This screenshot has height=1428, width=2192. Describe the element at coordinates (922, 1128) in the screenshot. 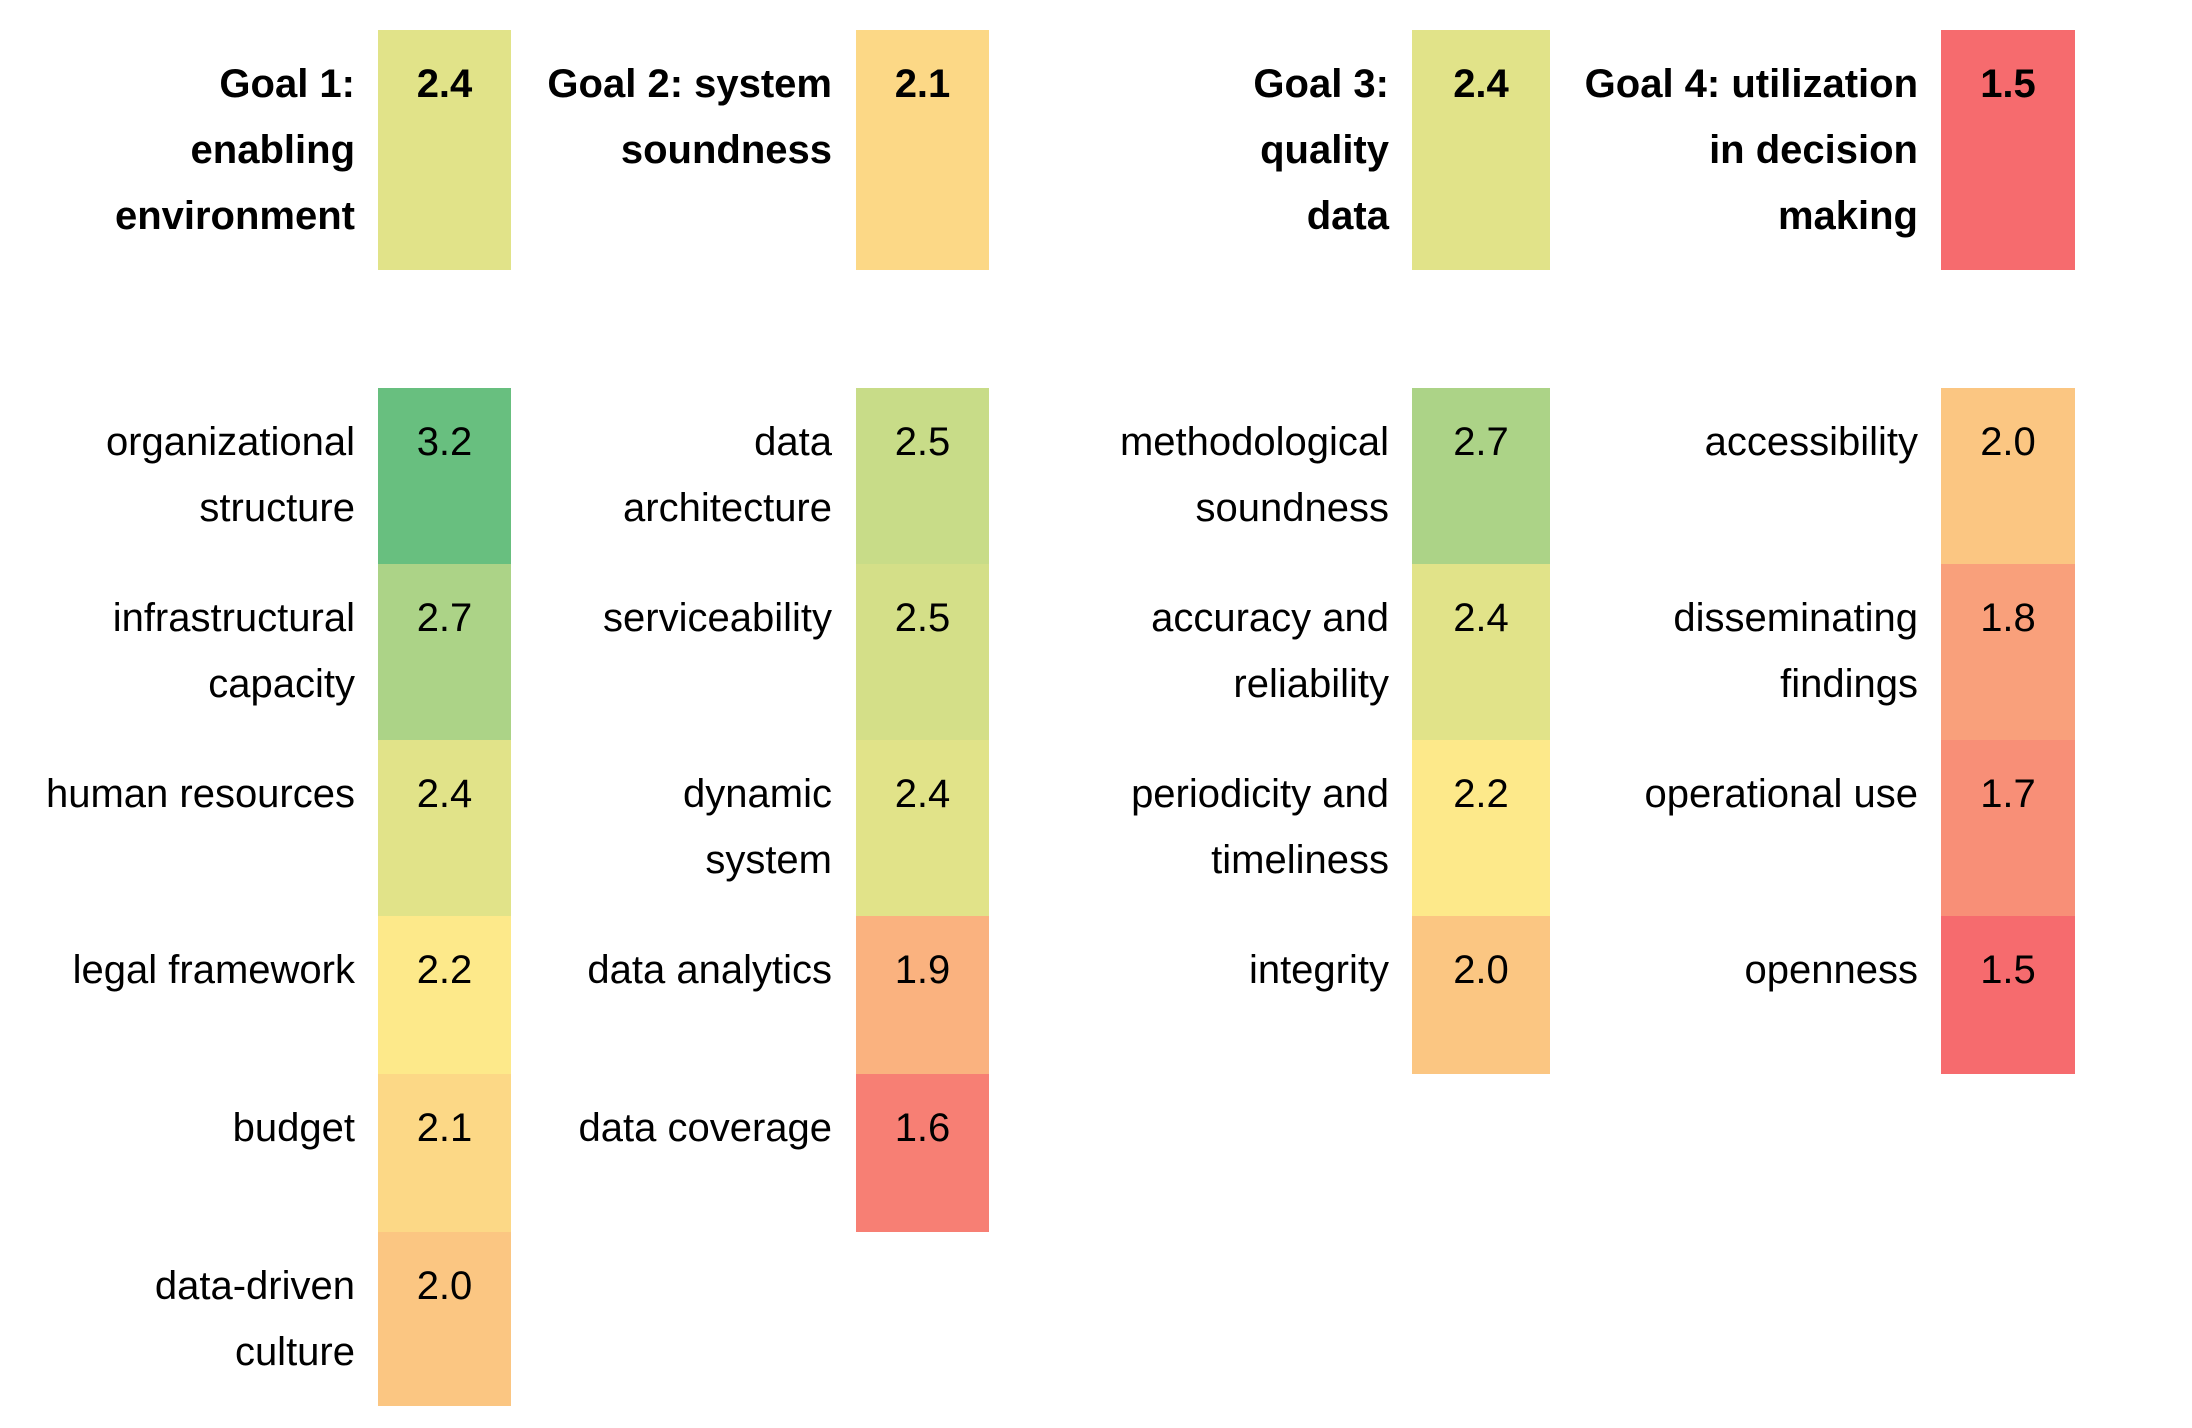

I see `sub-indicator-score: 1.6` at that location.